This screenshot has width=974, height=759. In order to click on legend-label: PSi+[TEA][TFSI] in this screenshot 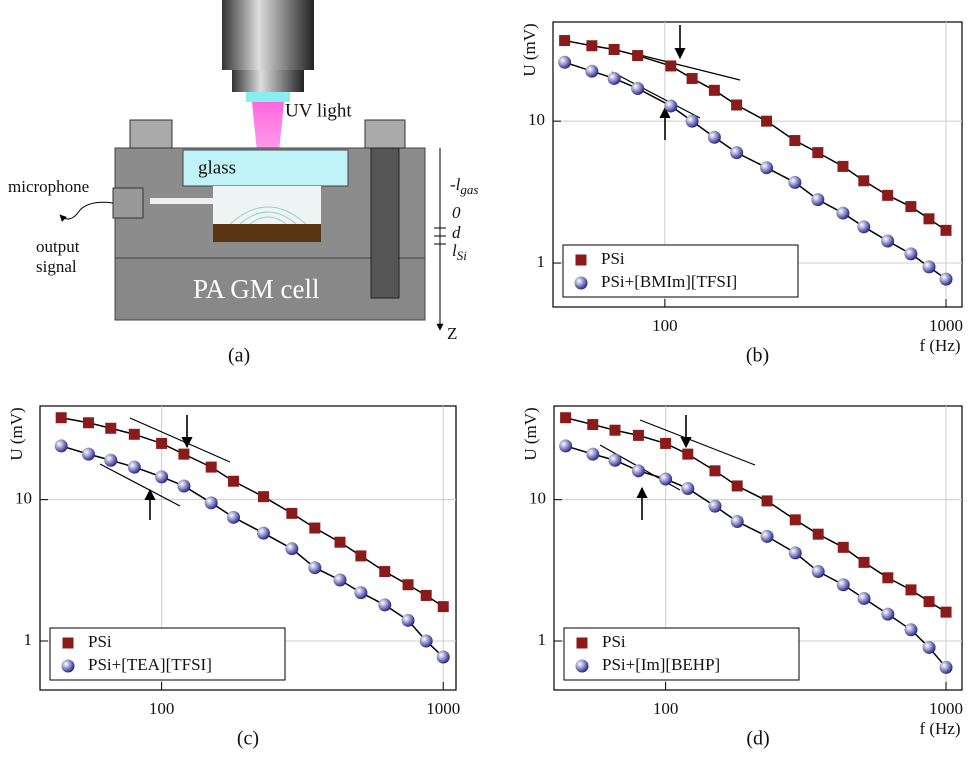, I will do `click(150, 664)`.